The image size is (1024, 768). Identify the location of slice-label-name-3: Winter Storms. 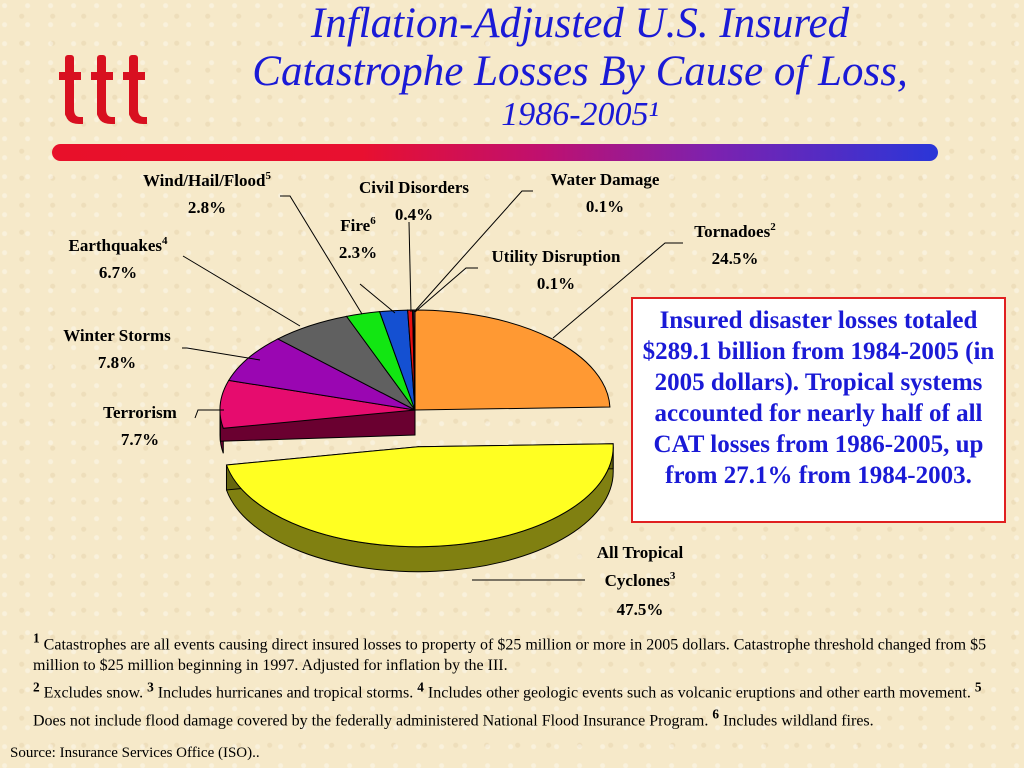
(117, 335).